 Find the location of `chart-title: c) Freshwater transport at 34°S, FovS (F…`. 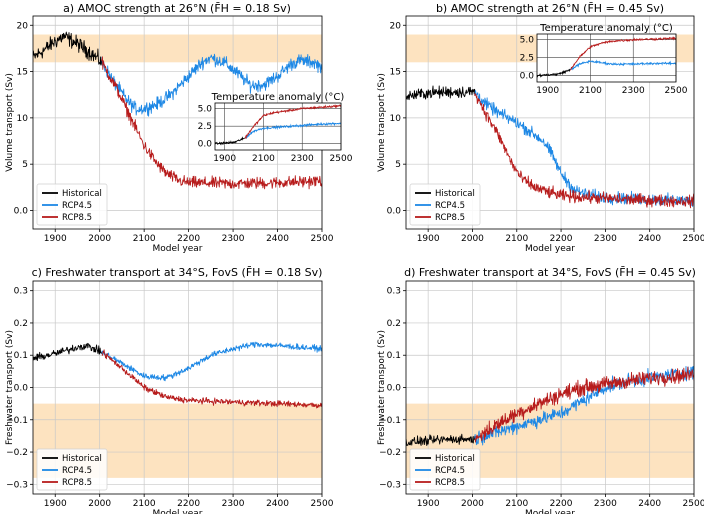

chart-title: c) Freshwater transport at 34°S, FovS (F… is located at coordinates (177, 272).